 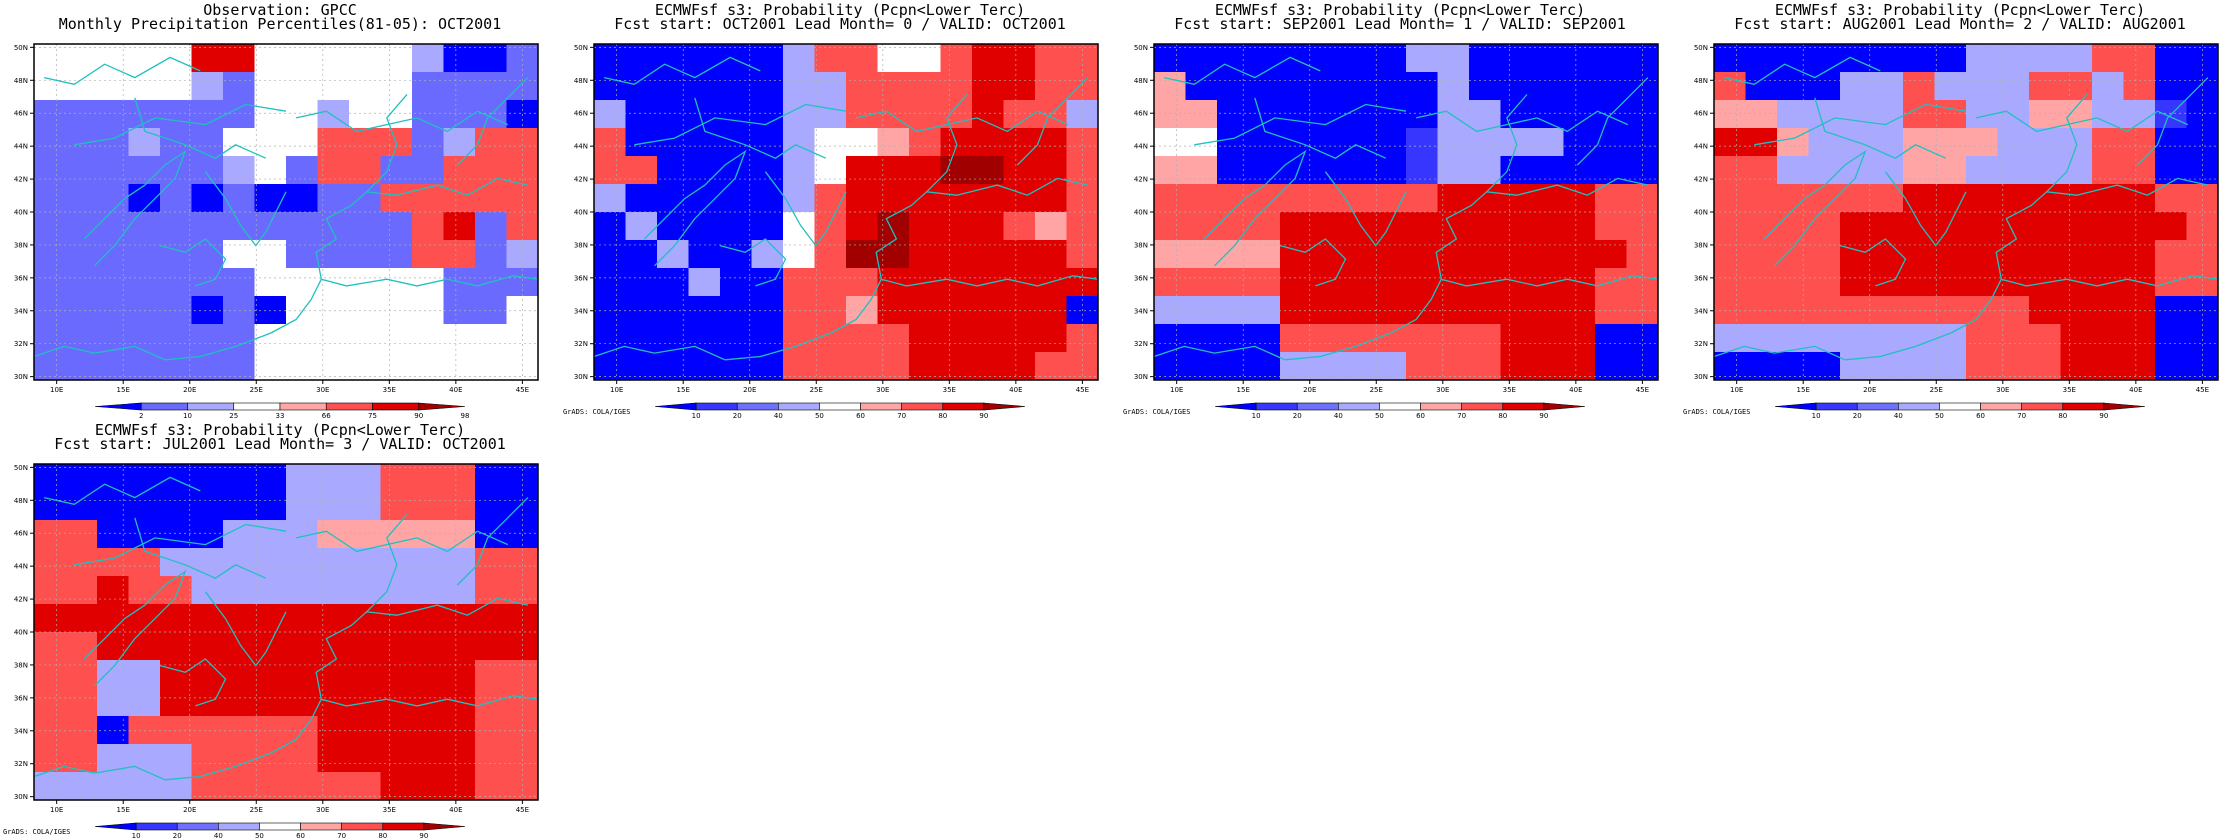 I want to click on lat-tick-label: 36N, so click(x=1141, y=278).